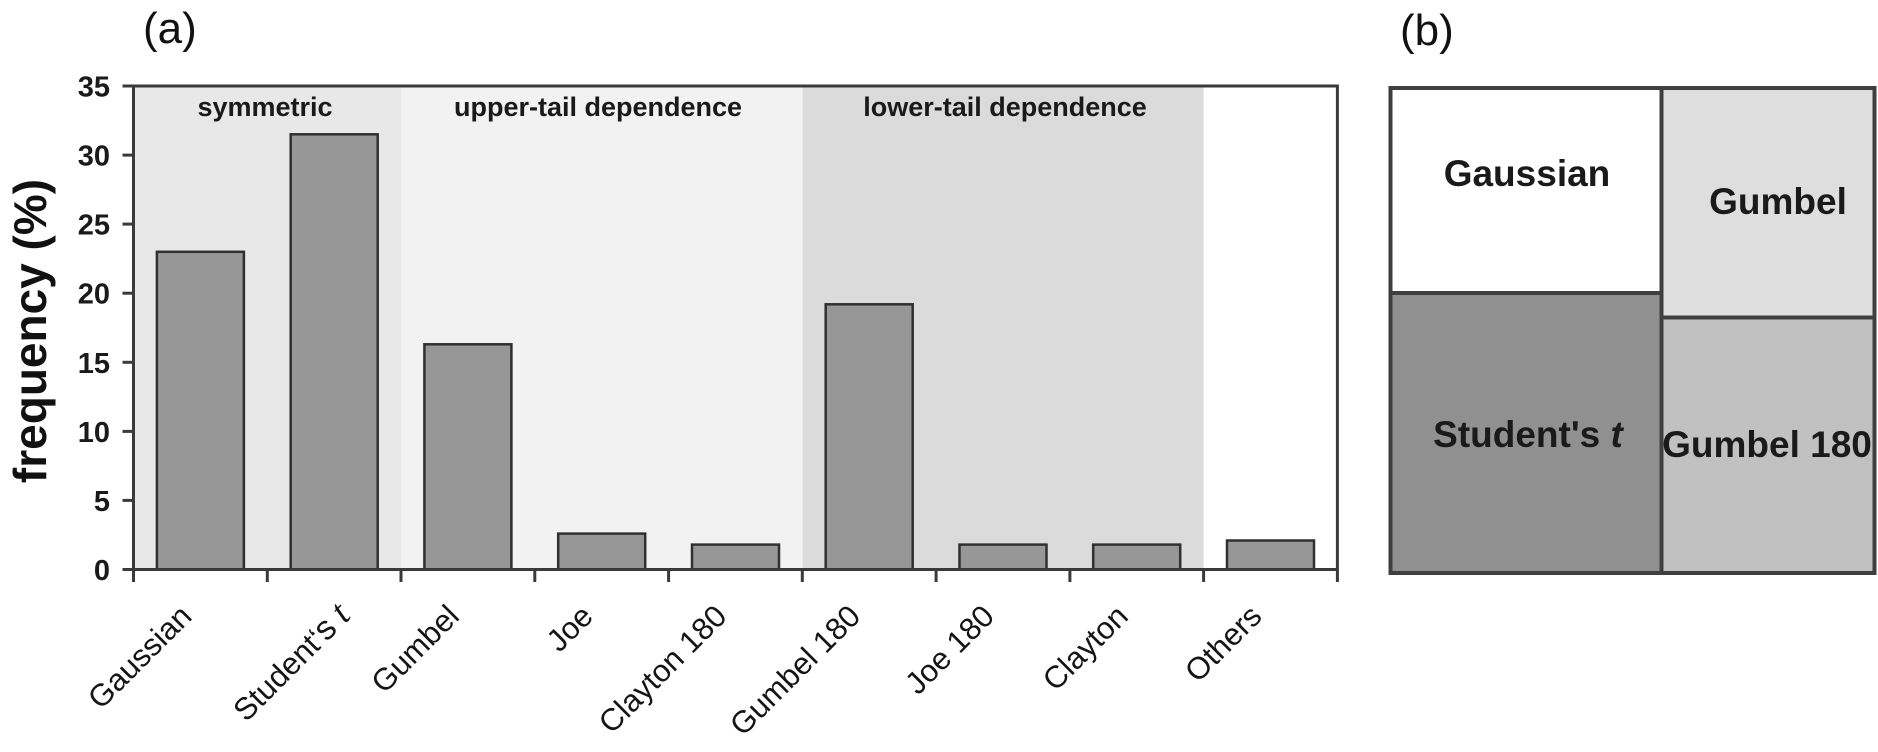 This screenshot has height=752, width=1878. What do you see at coordinates (1778, 201) in the screenshot?
I see `svg-text: Gumbel` at bounding box center [1778, 201].